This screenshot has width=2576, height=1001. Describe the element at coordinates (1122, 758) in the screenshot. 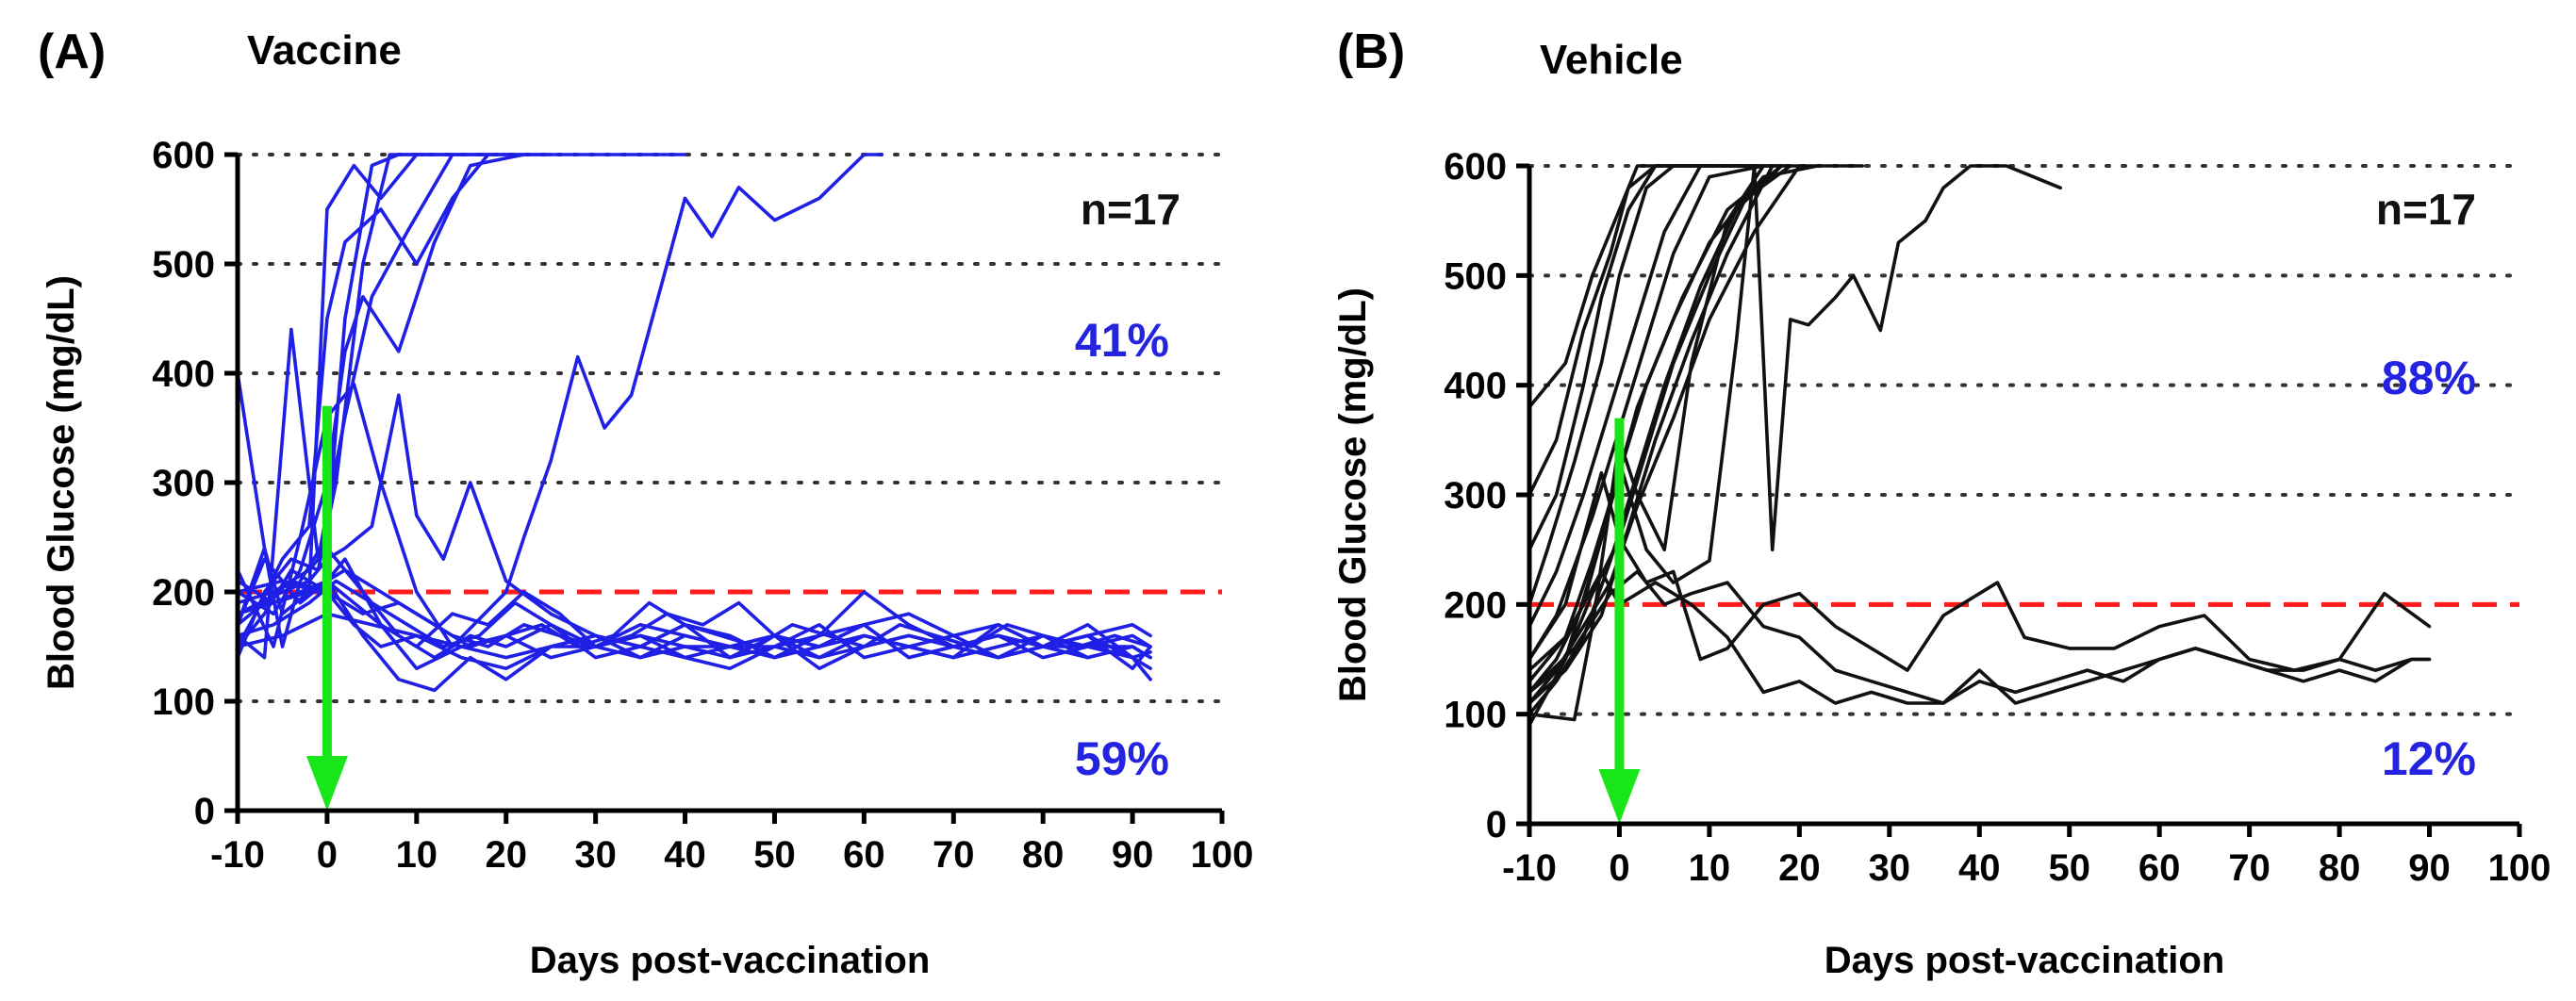

I see `percent-low-annotation: 59%` at that location.